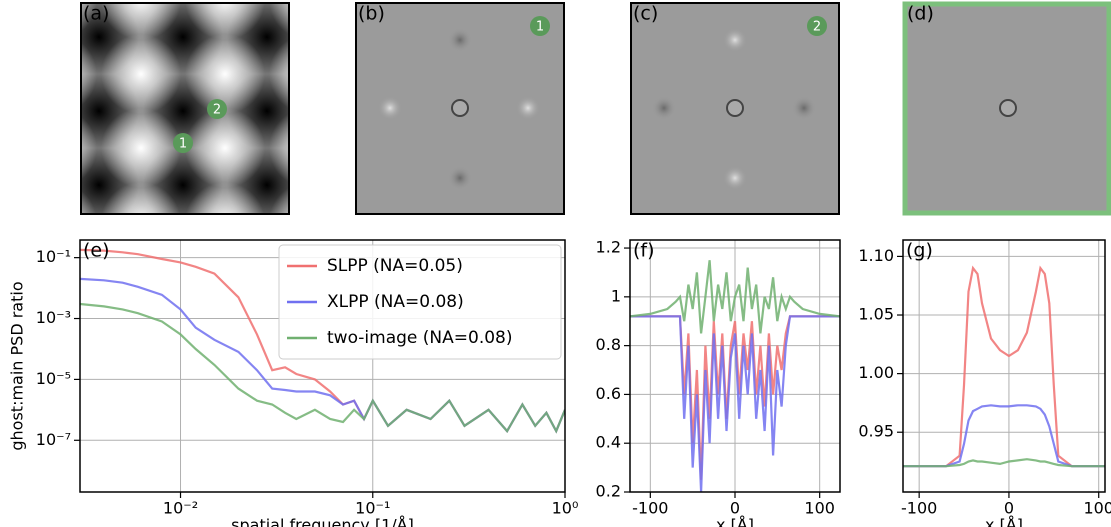  Describe the element at coordinates (53, 439) in the screenshot. I see `y-tick-label: 10⁻⁷` at that location.